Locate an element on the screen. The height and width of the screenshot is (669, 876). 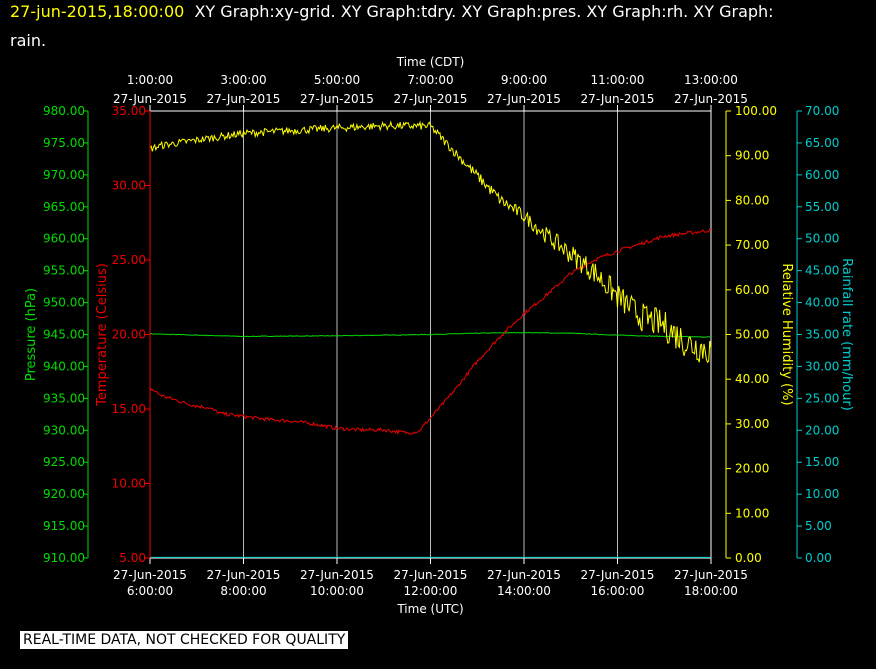
rain-axis-title: Rainfall rate (mm/hour) is located at coordinates (846, 334).